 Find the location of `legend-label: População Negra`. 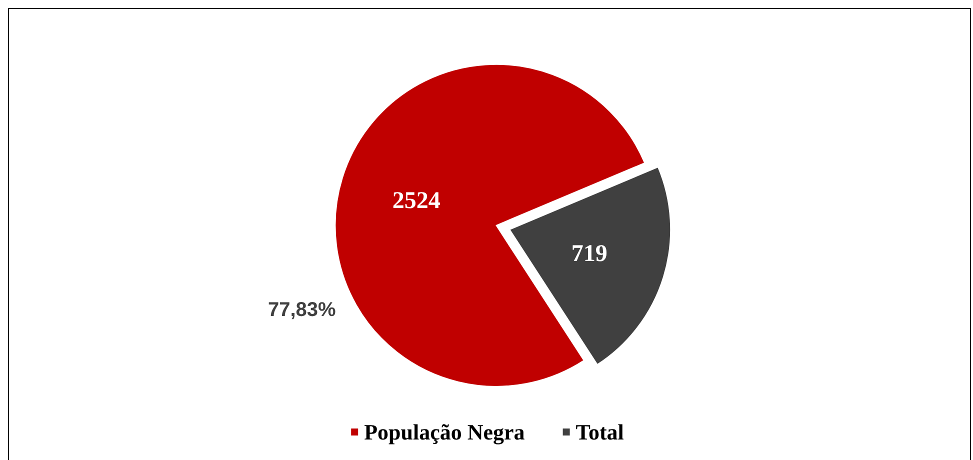

legend-label: População Negra is located at coordinates (444, 432).